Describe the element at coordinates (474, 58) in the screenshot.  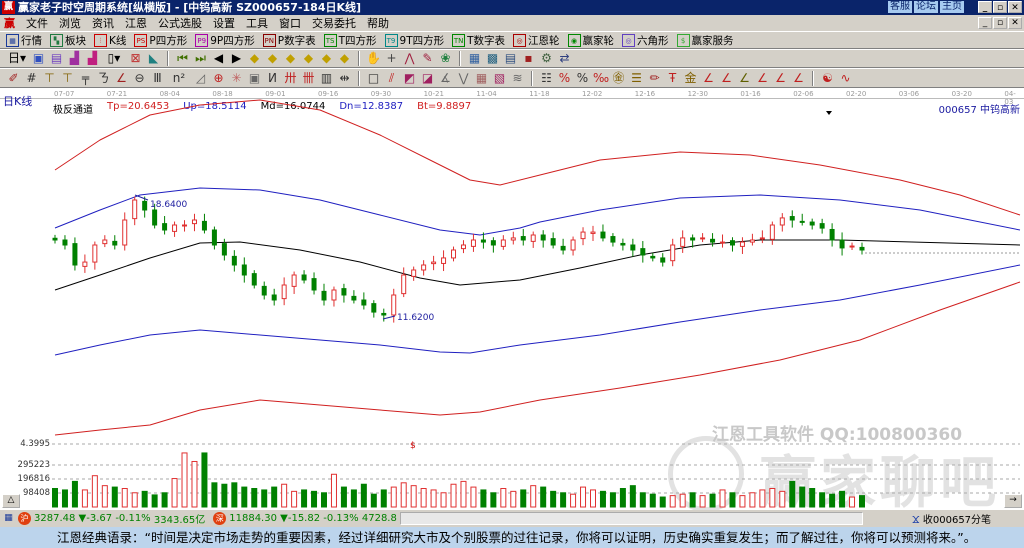
I see `calendar-icon: ▦` at that location.